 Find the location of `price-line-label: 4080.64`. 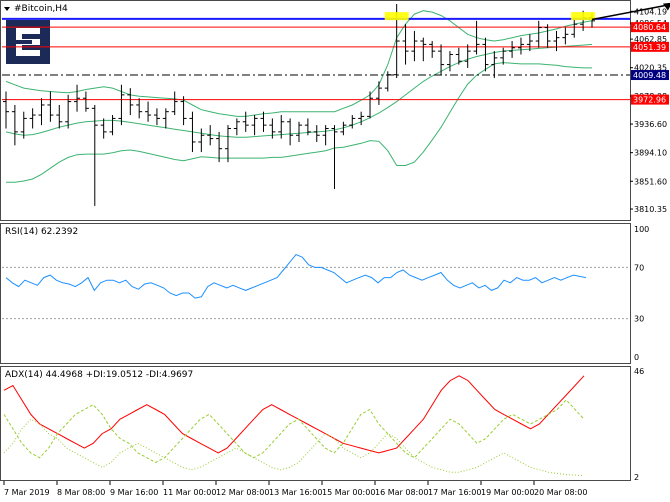

price-line-label: 4080.64 is located at coordinates (649, 27).